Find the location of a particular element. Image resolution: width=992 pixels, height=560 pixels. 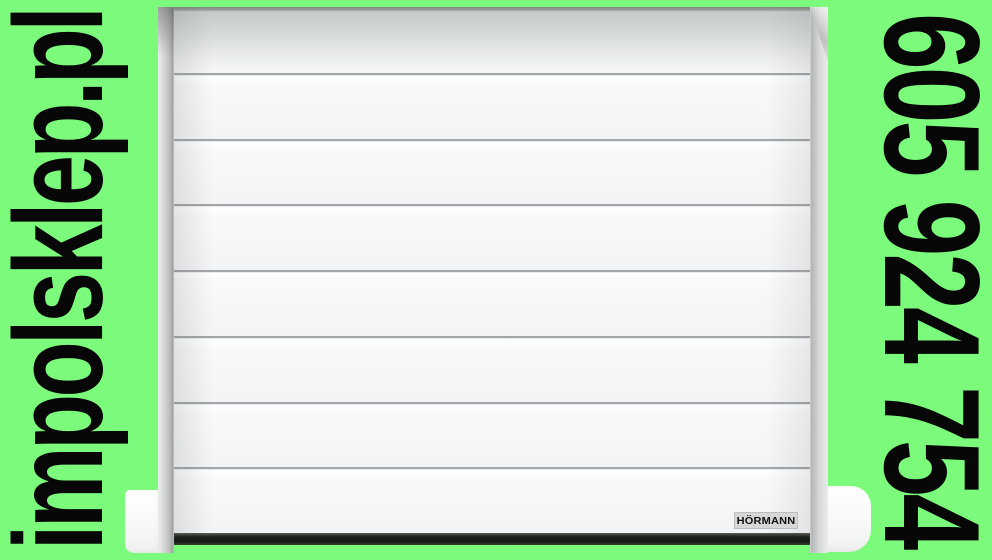

phone-watermark: 605 924 754 is located at coordinates (924, 280).